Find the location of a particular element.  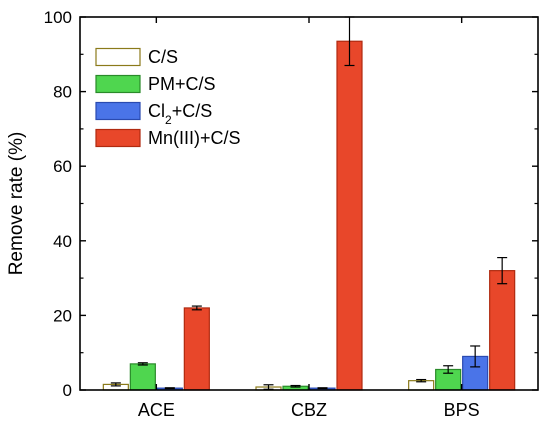

y-tick-label: 80 is located at coordinates (62, 92).